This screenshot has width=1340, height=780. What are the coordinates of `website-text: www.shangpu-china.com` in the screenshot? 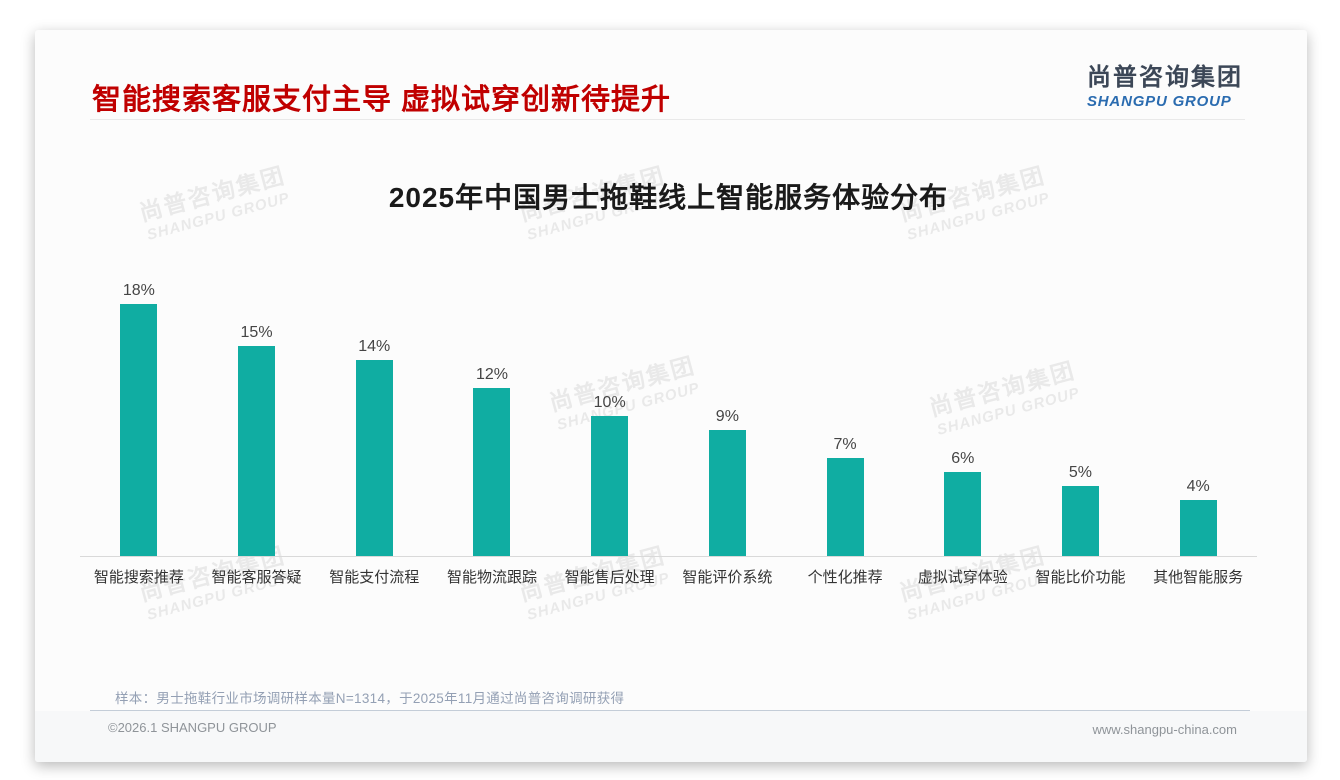 It's located at (1164, 729).